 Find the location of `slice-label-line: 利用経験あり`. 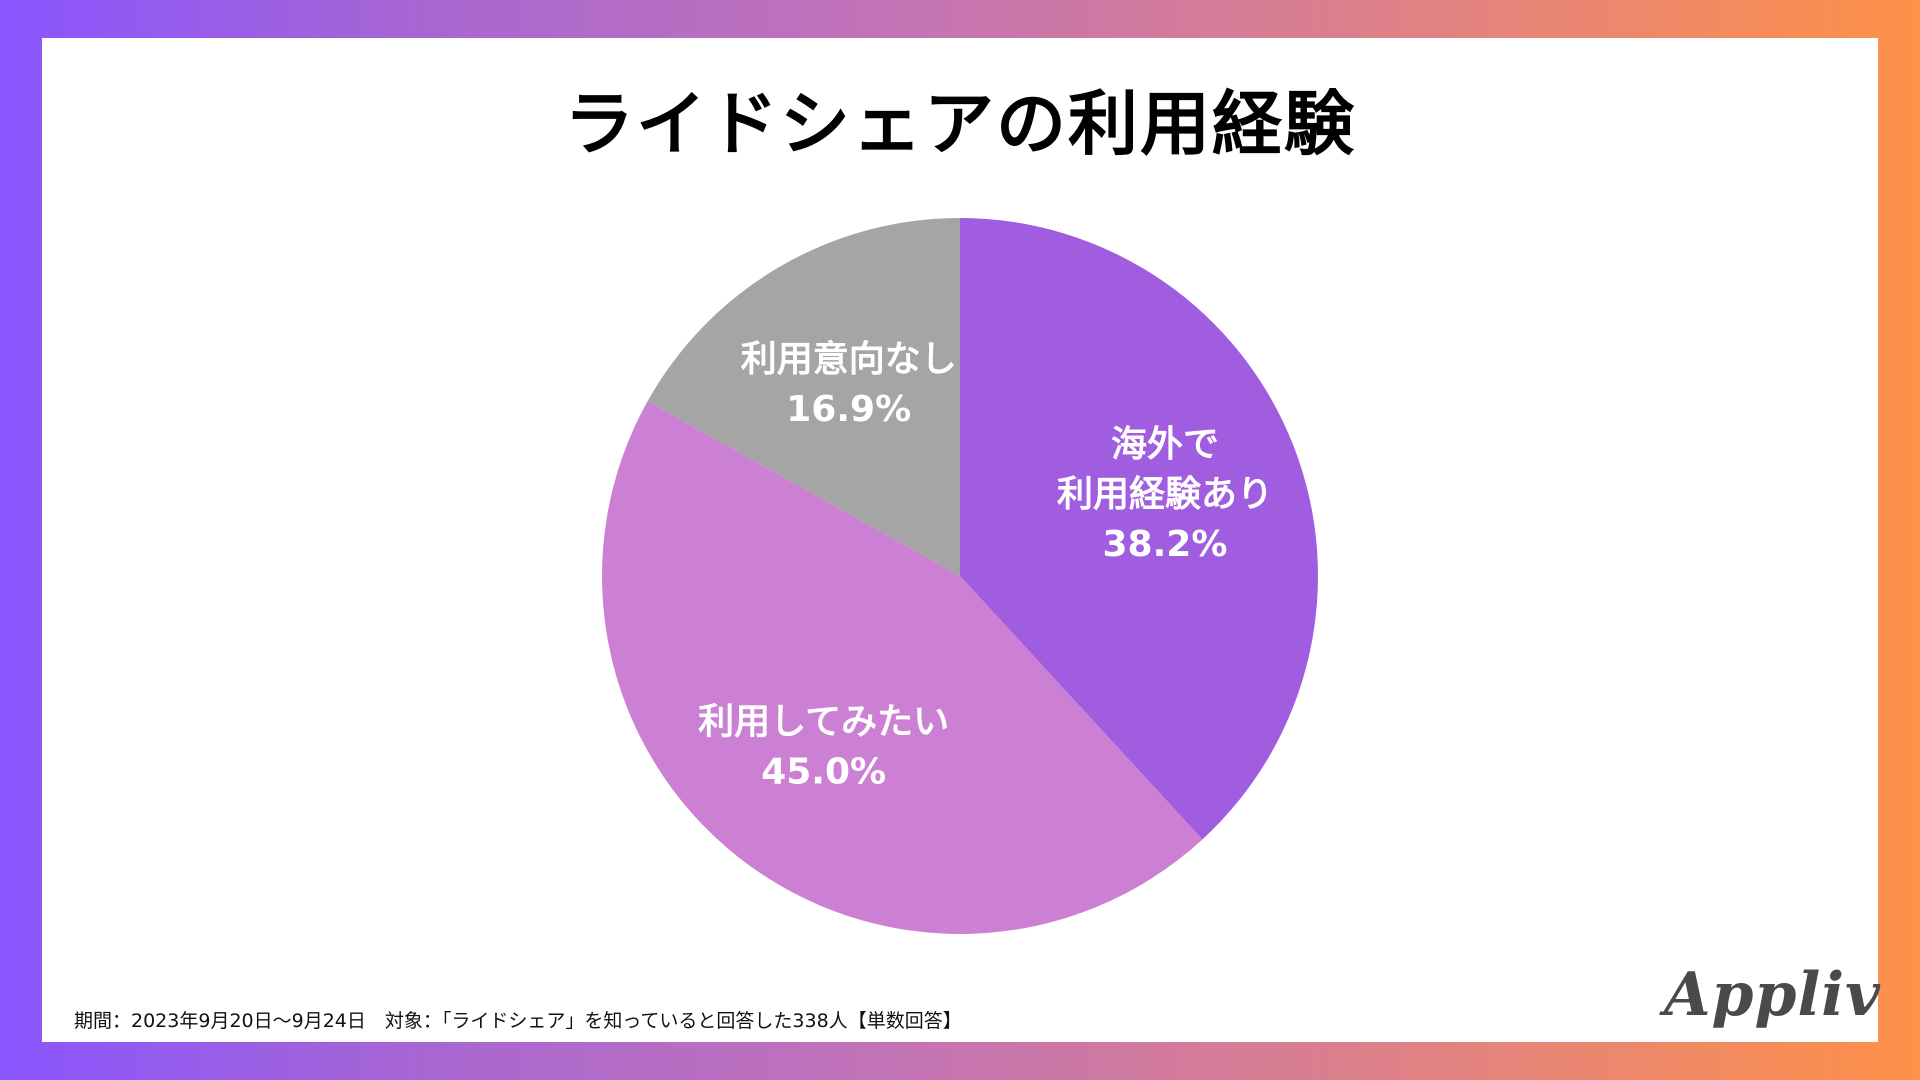

slice-label-line: 利用経験あり is located at coordinates (1165, 494).